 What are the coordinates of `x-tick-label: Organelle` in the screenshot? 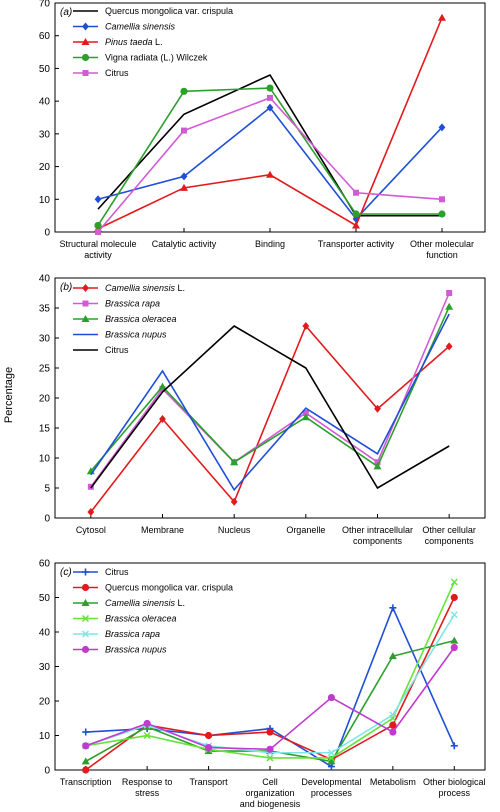 It's located at (305, 530).